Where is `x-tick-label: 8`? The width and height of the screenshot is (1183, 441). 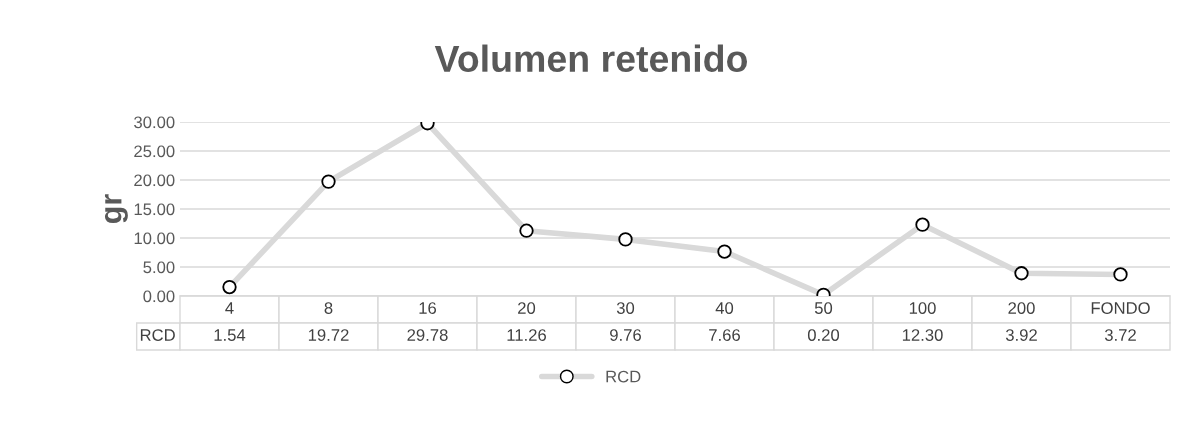
x-tick-label: 8 is located at coordinates (328, 308).